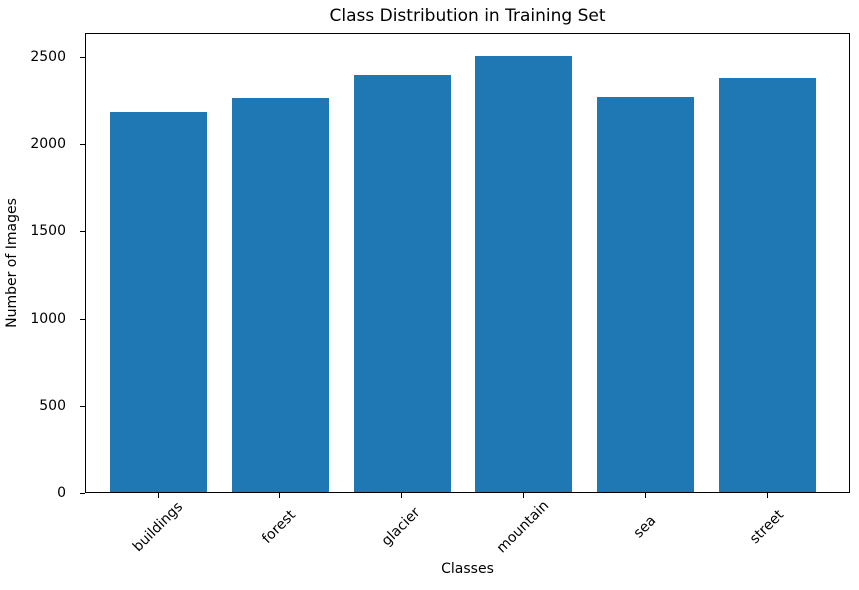  What do you see at coordinates (467, 16) in the screenshot?
I see `chart-title: Class Distribution in Training Set` at bounding box center [467, 16].